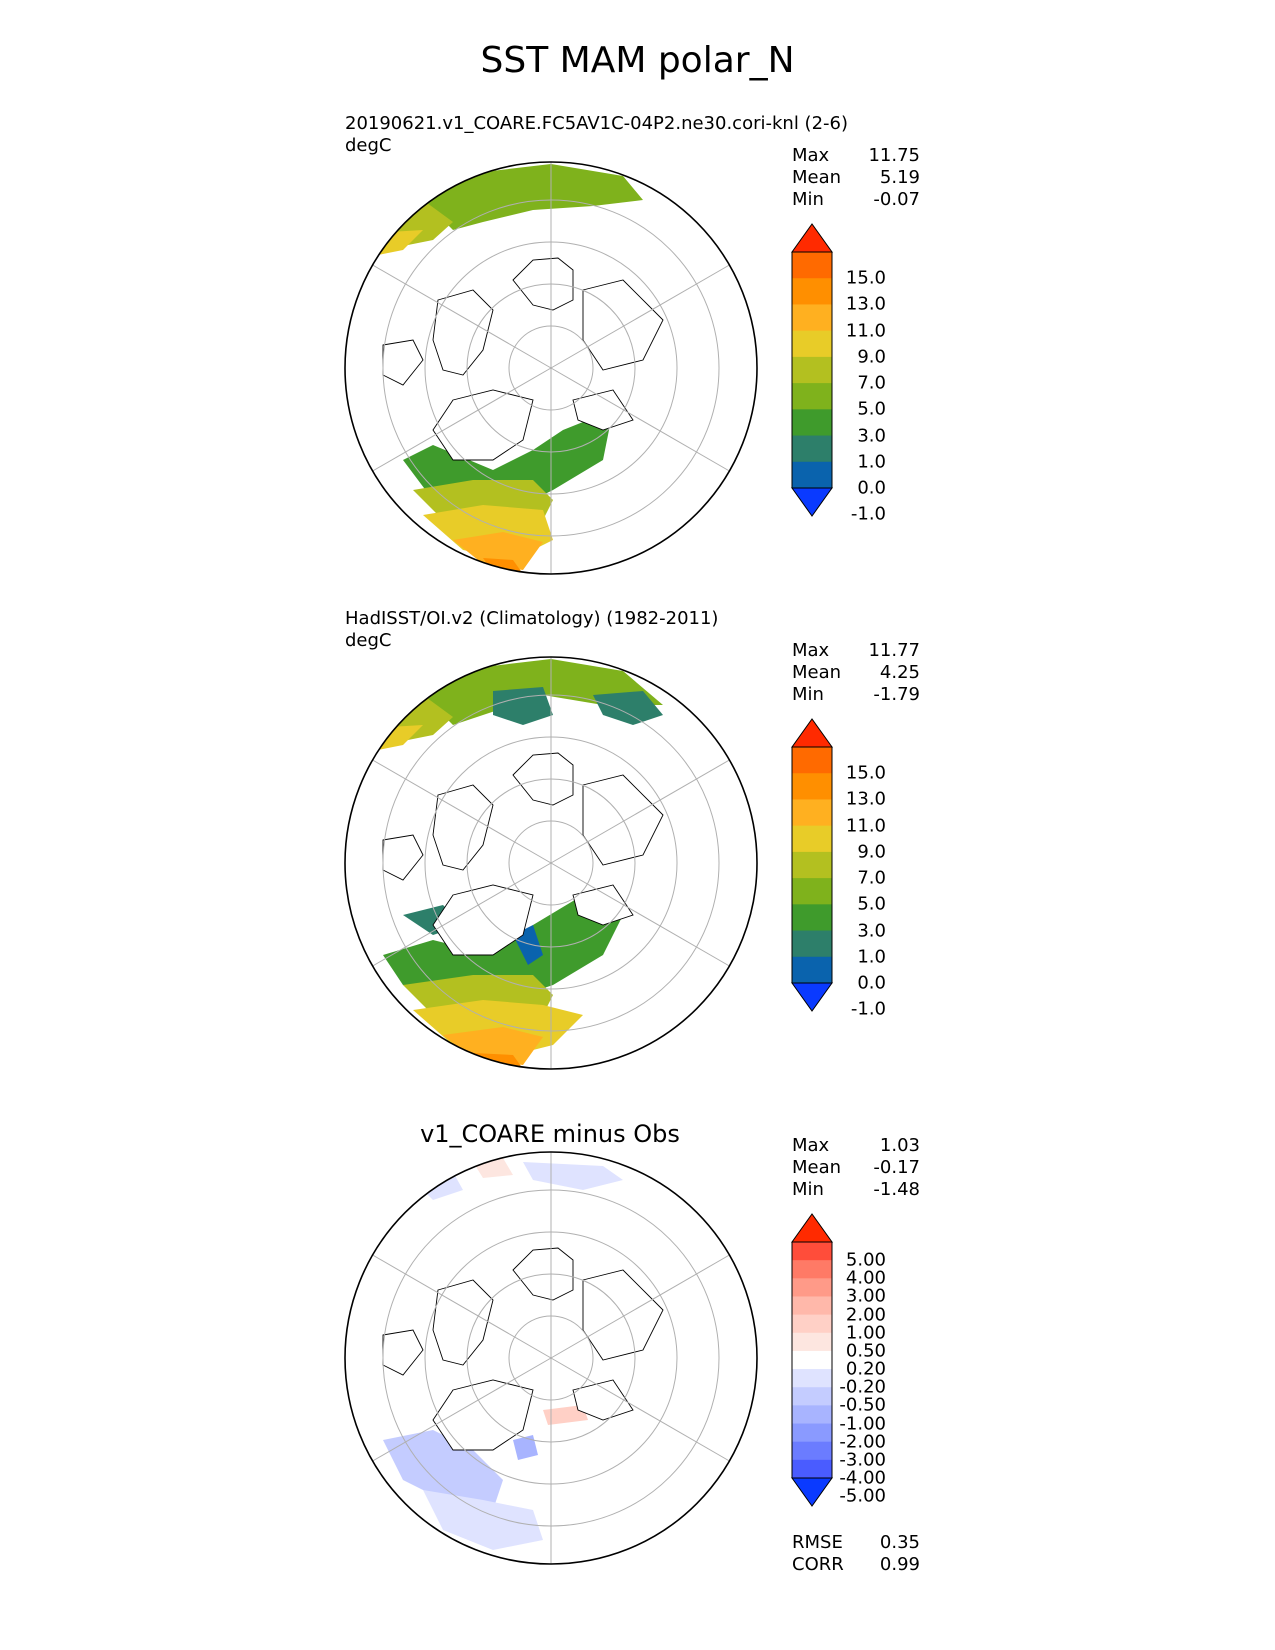  What do you see at coordinates (865, 1351) in the screenshot?
I see `colorbar-tick-label: 0.50` at bounding box center [865, 1351].